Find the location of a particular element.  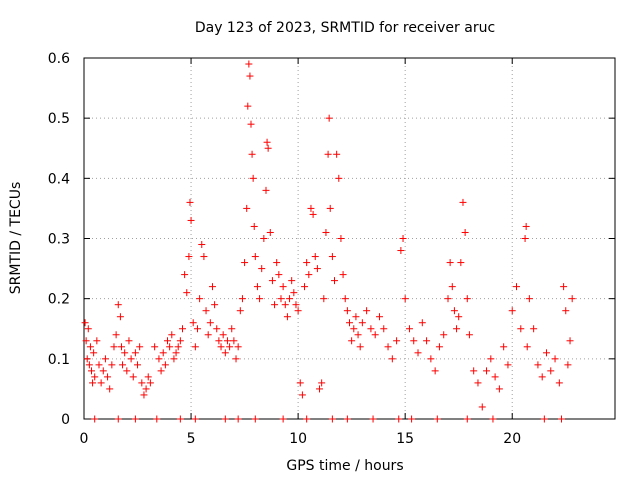

y-tick-label: 0.3 is located at coordinates (59, 240).